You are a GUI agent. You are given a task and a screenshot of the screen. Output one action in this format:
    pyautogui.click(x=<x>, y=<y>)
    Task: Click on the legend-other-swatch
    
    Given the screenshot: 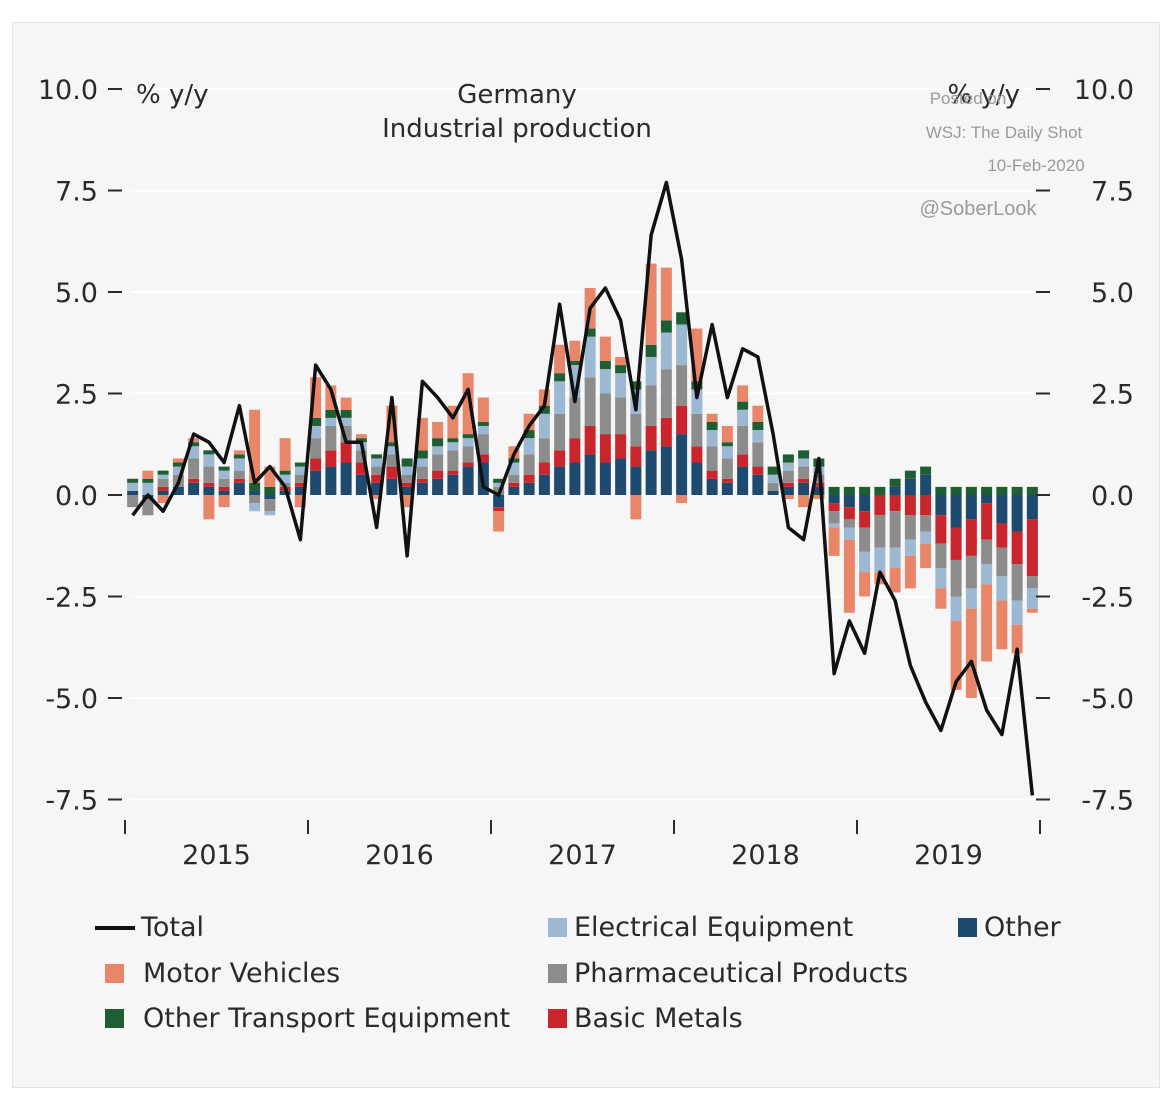 What is the action you would take?
    pyautogui.click(x=967, y=927)
    